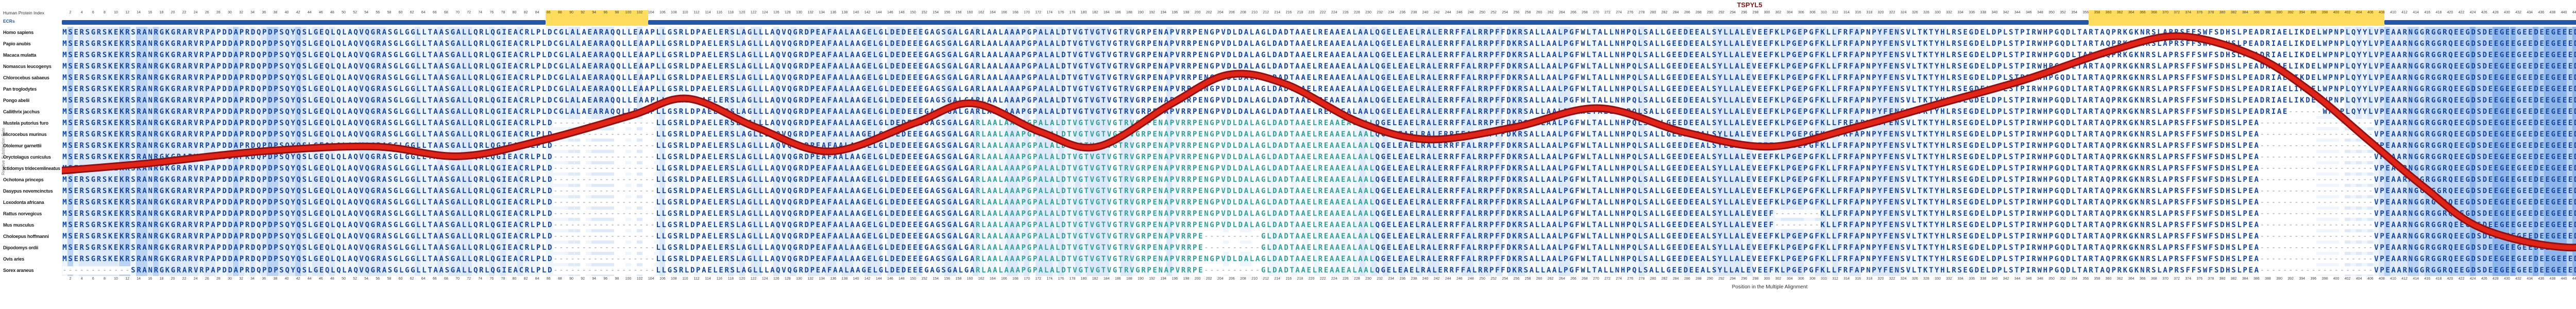 This screenshot has height=309, width=2576. I want to click on ruler-tick: 96, so click(605, 279).